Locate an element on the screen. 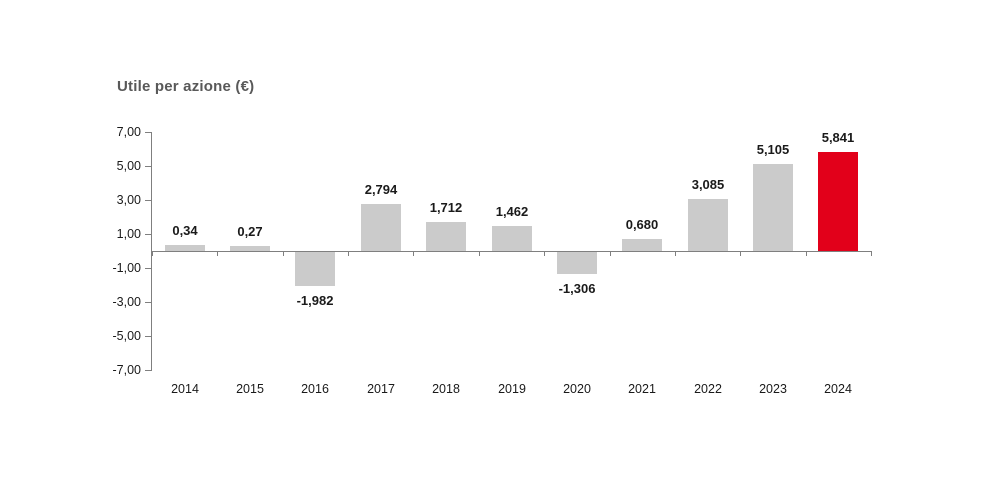  y-axis-tick-label: 1,00 is located at coordinates (128, 234).